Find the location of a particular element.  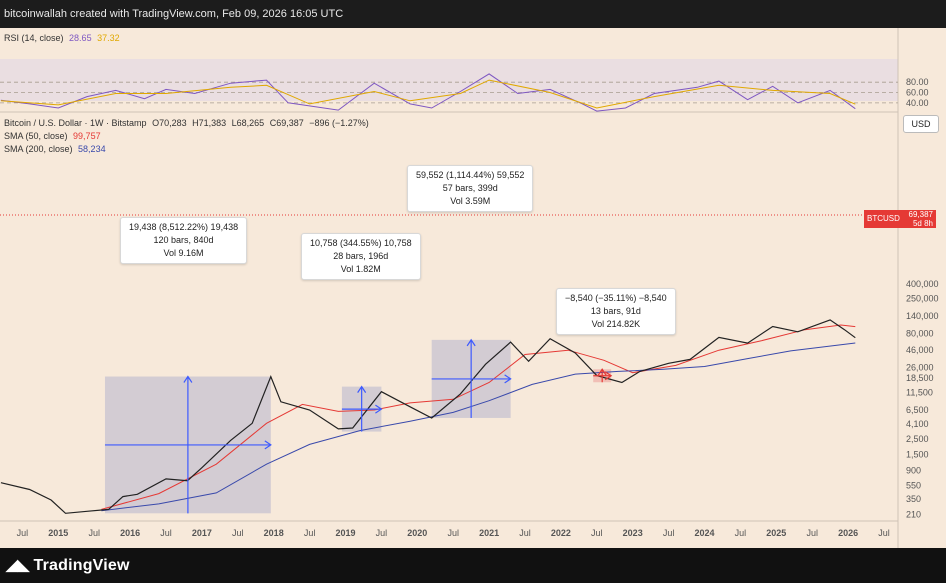

rsi-level-tick: 40.00 is located at coordinates (917, 103).